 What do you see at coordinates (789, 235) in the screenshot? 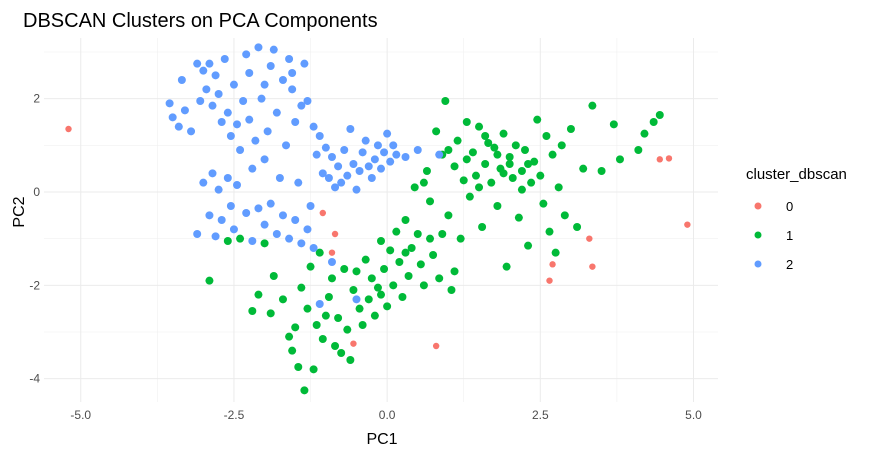
I see `legend-label-1: 1` at bounding box center [789, 235].